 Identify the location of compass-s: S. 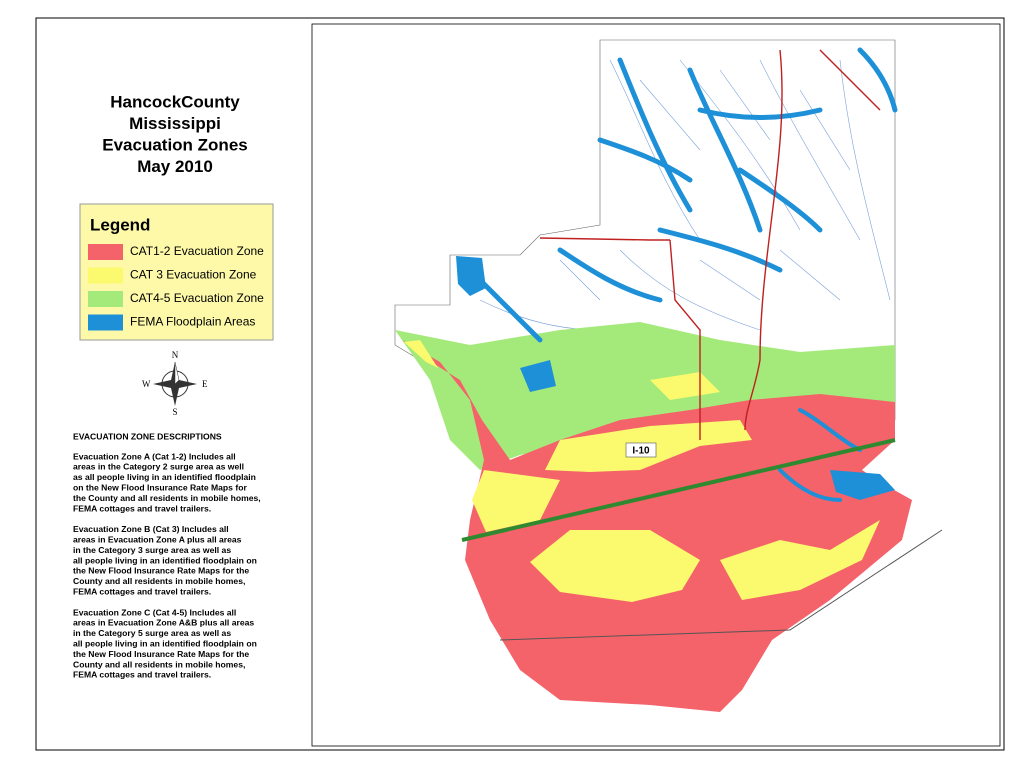
(174, 412).